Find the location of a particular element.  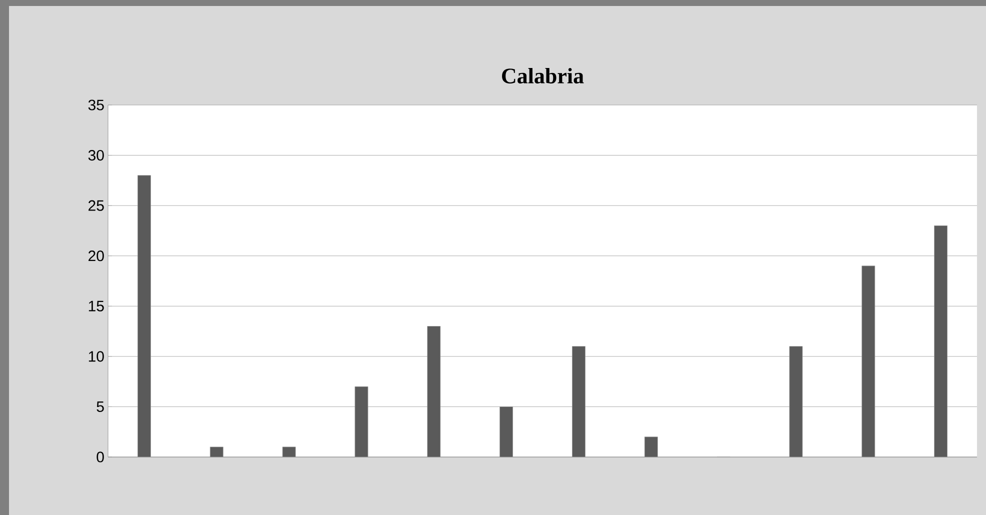

y-tick-label: 0 is located at coordinates (100, 457).